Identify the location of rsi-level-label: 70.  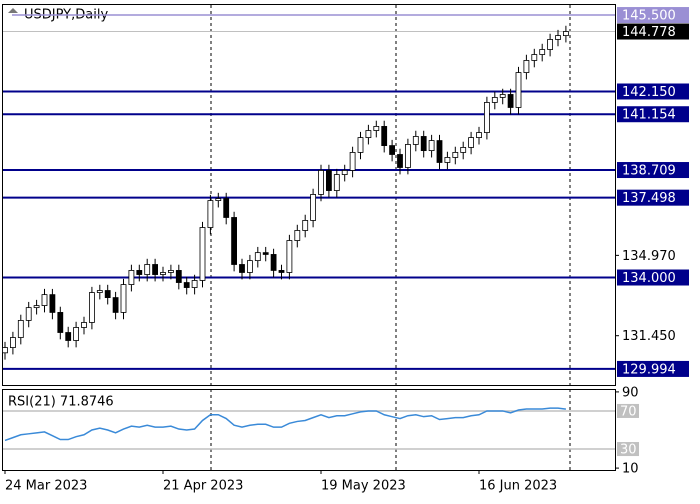
(628, 411).